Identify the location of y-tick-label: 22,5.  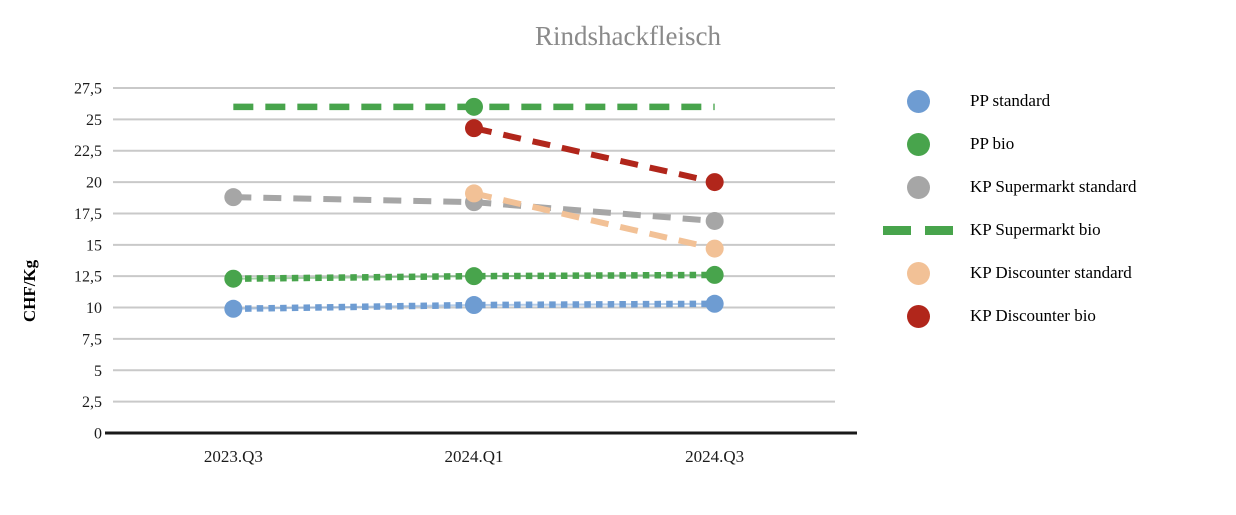
(88, 151).